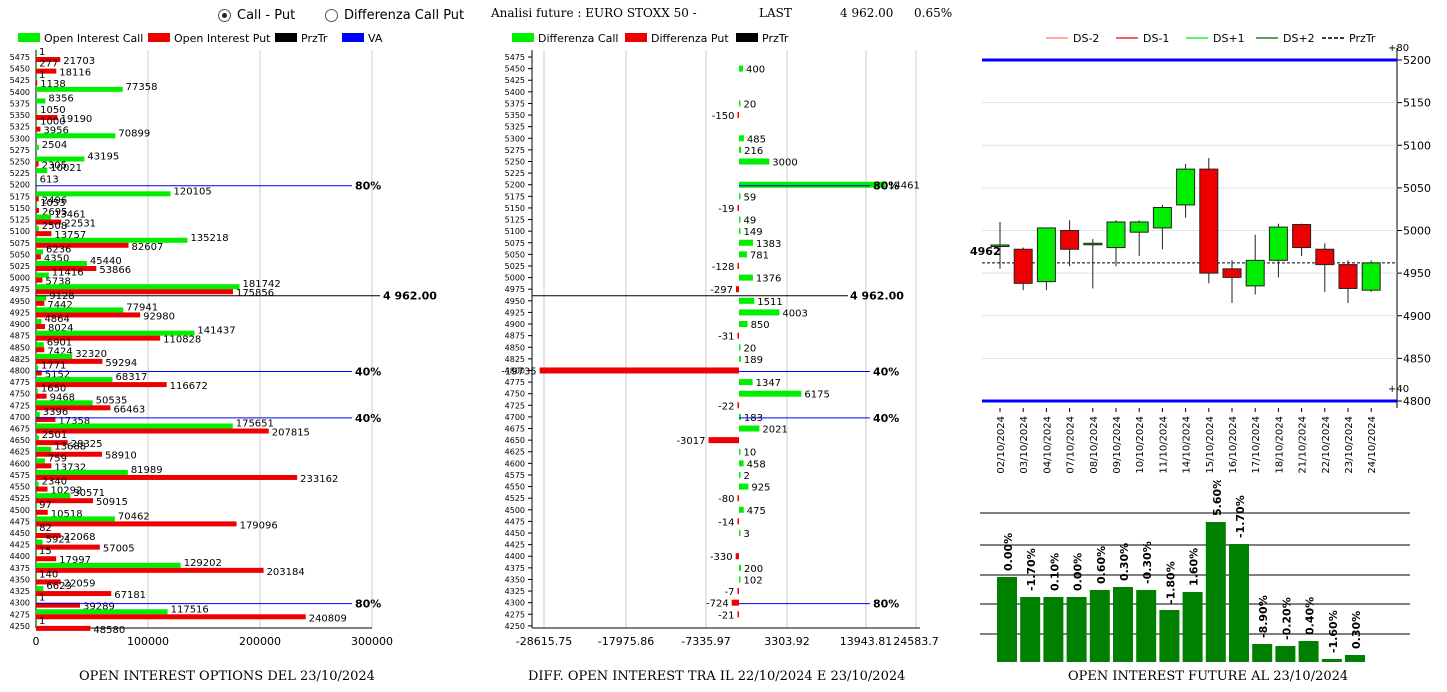  Describe the element at coordinates (20, 487) in the screenshot. I see `strike-label: 4550` at that location.